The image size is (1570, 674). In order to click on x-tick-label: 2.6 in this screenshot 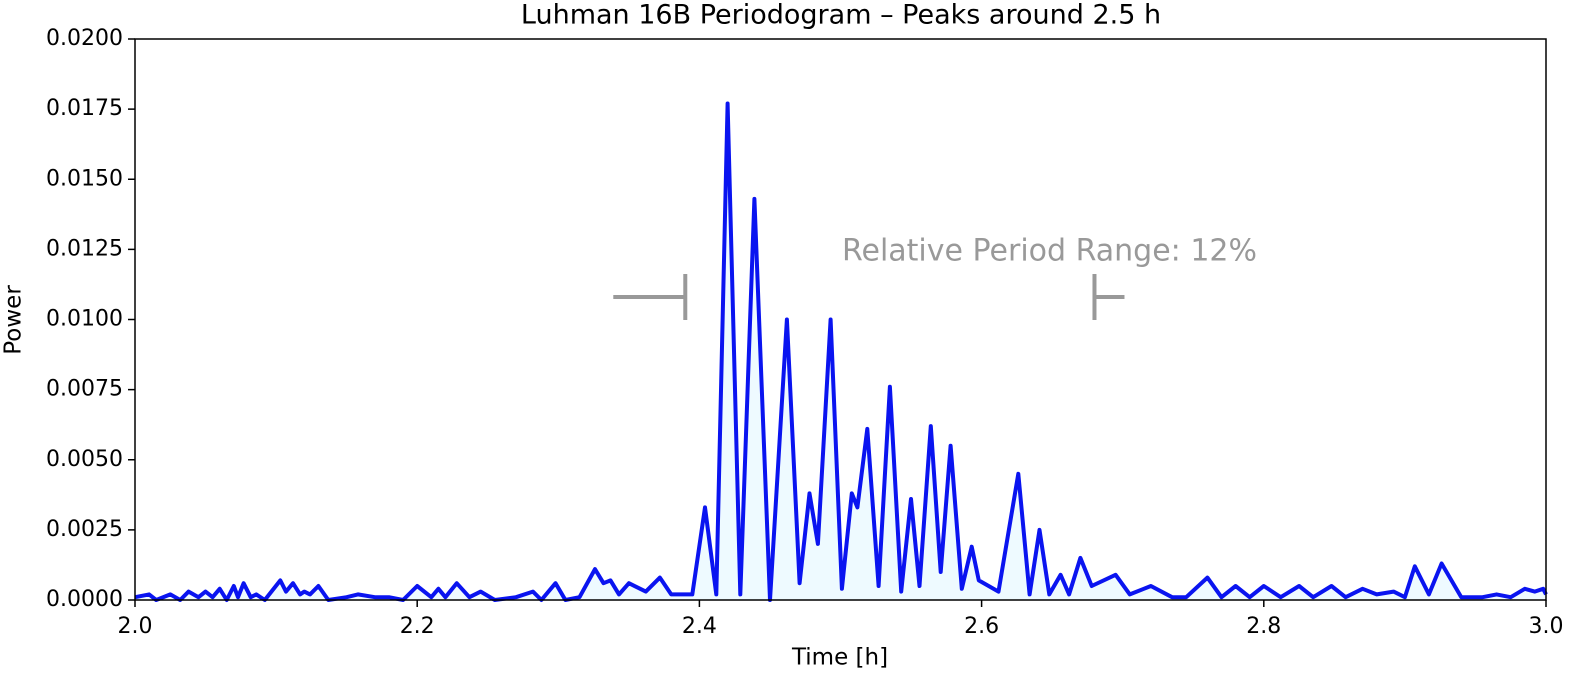, I will do `click(981, 626)`.